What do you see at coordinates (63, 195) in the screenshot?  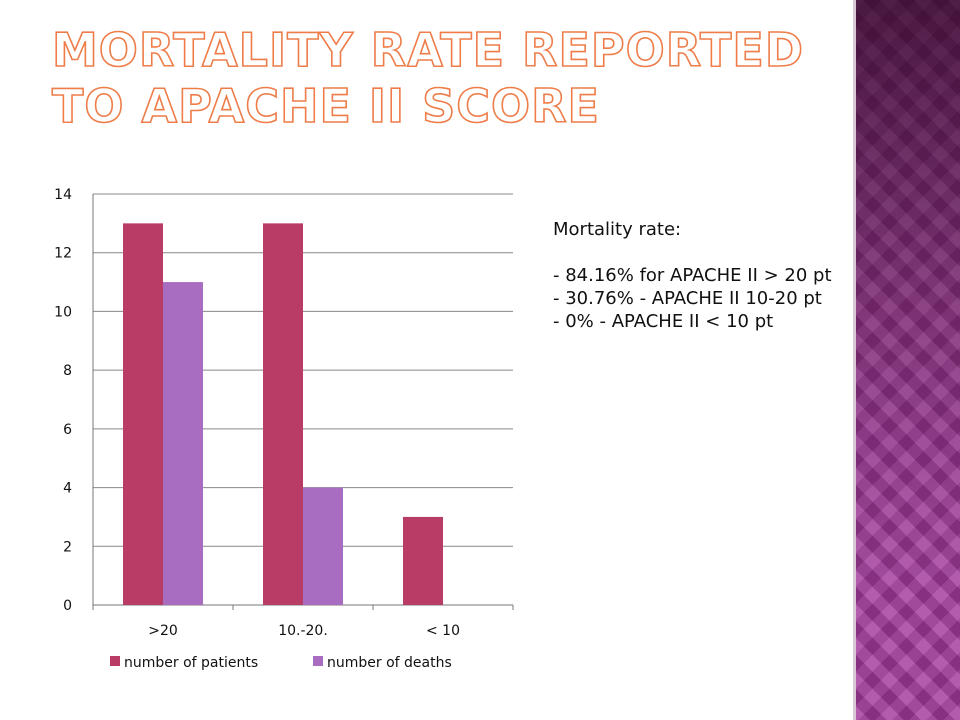 I see `y-tick-label: 14` at bounding box center [63, 195].